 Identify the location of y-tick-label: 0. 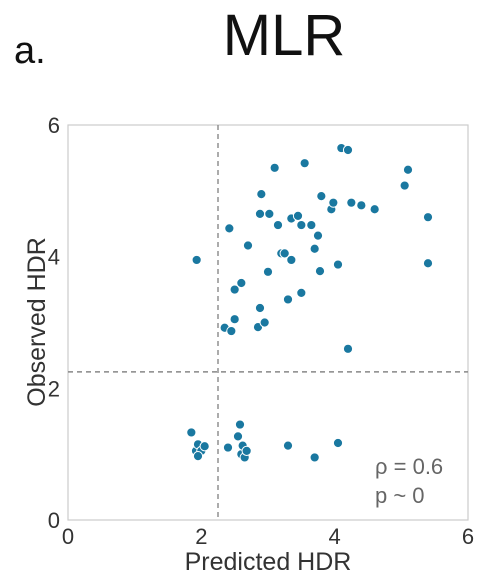
(54, 520).